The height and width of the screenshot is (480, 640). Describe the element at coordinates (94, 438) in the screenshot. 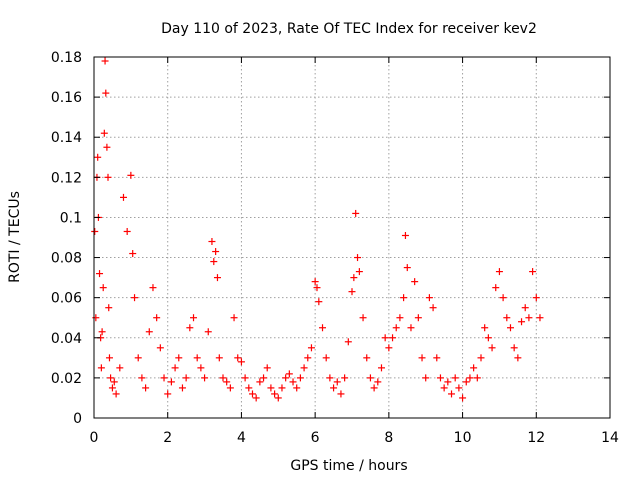

I see `x-tick-label: 0` at that location.